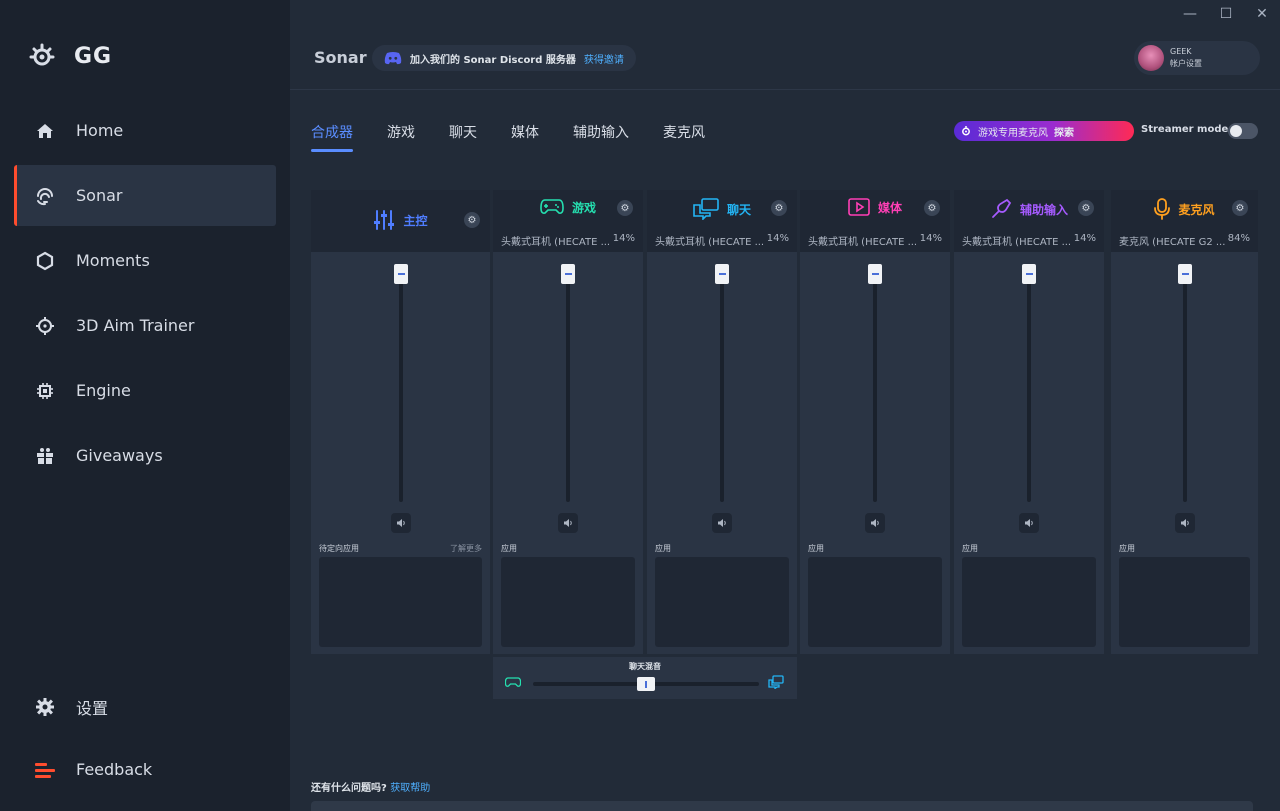  I want to click on tab-mixer: 合成器, so click(332, 137).